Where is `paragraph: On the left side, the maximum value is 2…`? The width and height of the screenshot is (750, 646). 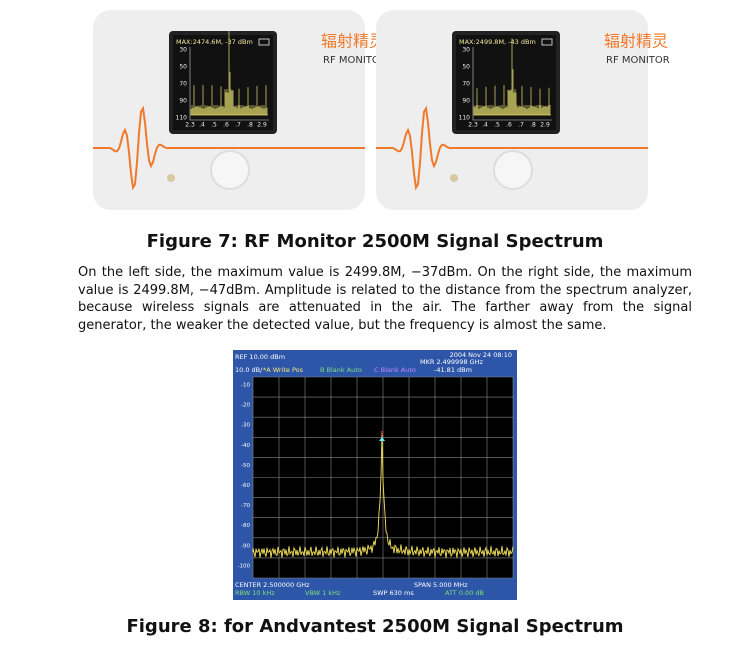 paragraph: On the left side, the maximum value is 2… is located at coordinates (385, 299).